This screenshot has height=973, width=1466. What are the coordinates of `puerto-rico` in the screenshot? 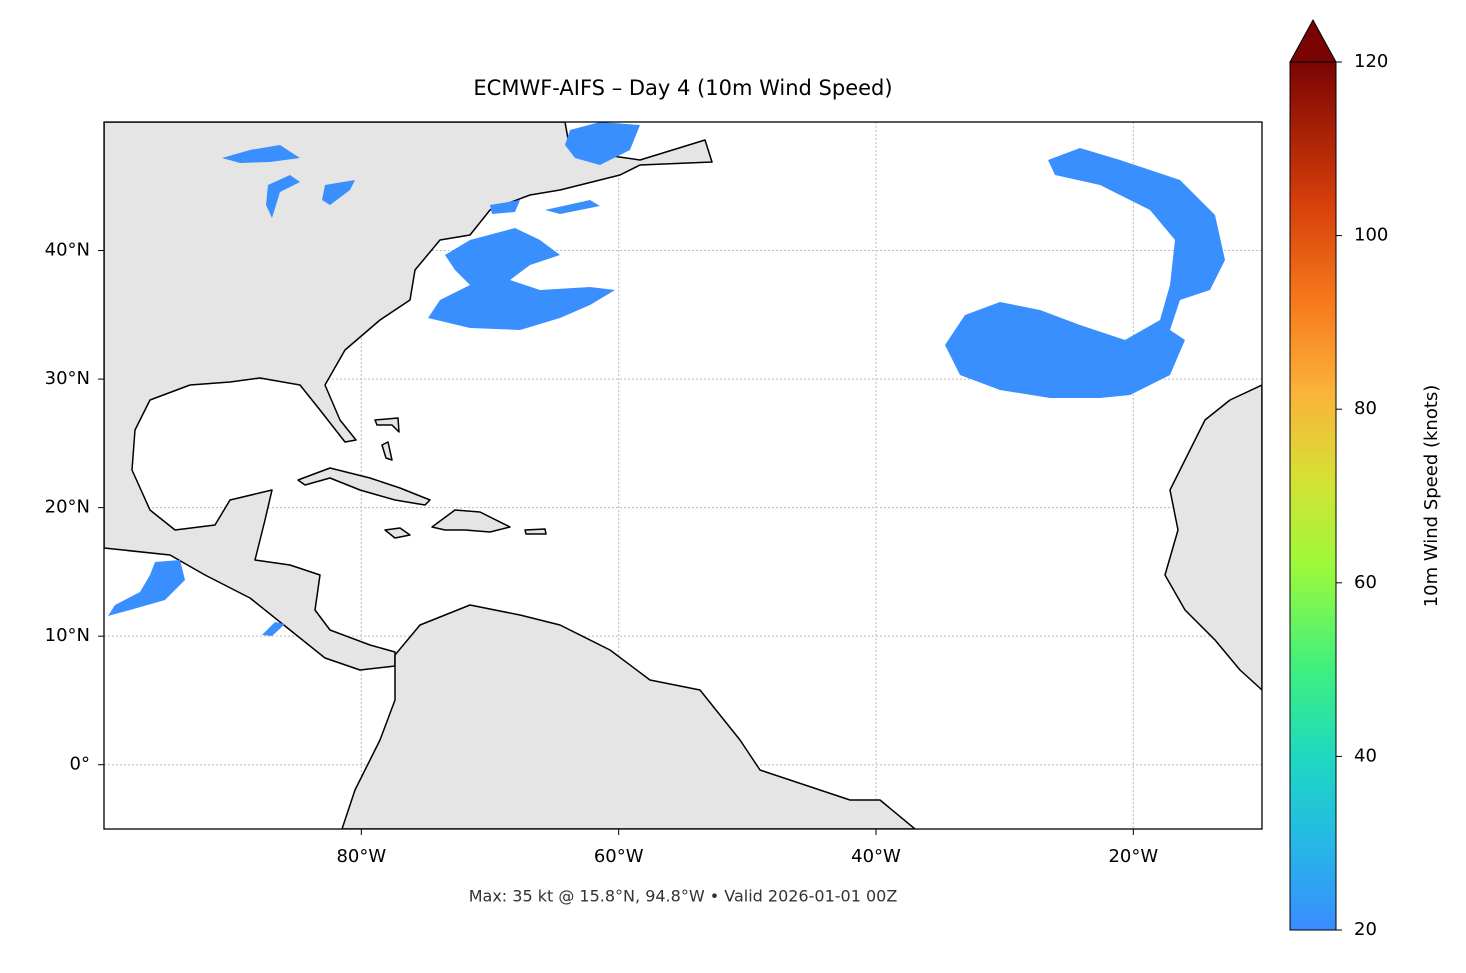 It's located at (535, 531).